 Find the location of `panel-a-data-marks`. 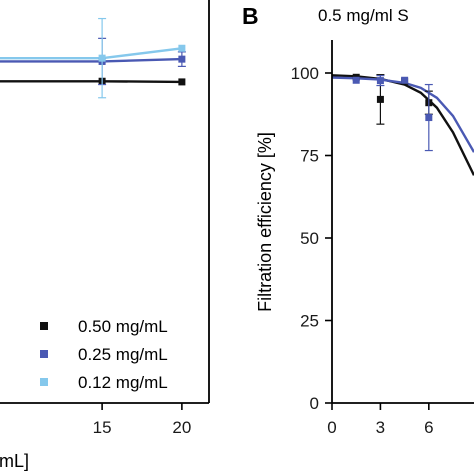

panel-a-data-marks is located at coordinates (142, 58).